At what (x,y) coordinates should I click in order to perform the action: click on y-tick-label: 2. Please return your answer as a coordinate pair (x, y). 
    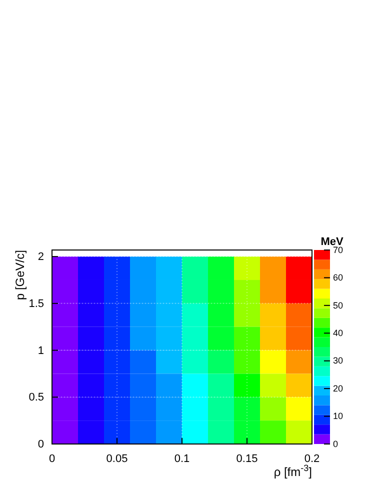
    Looking at the image, I should click on (41, 257).